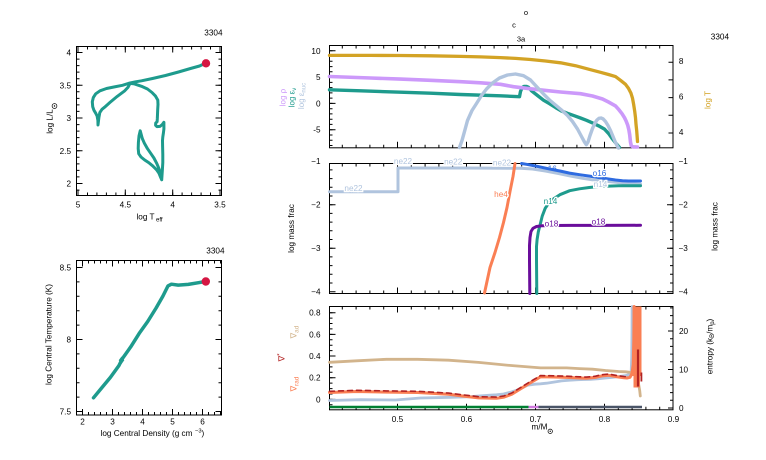 This screenshot has width=766, height=460. What do you see at coordinates (398, 419) in the screenshot?
I see `svg-text: 0.5` at bounding box center [398, 419].